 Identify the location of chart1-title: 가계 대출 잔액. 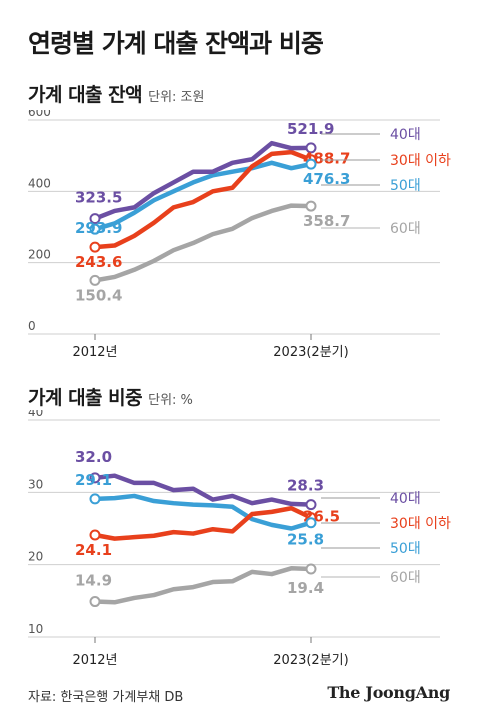
(85, 95).